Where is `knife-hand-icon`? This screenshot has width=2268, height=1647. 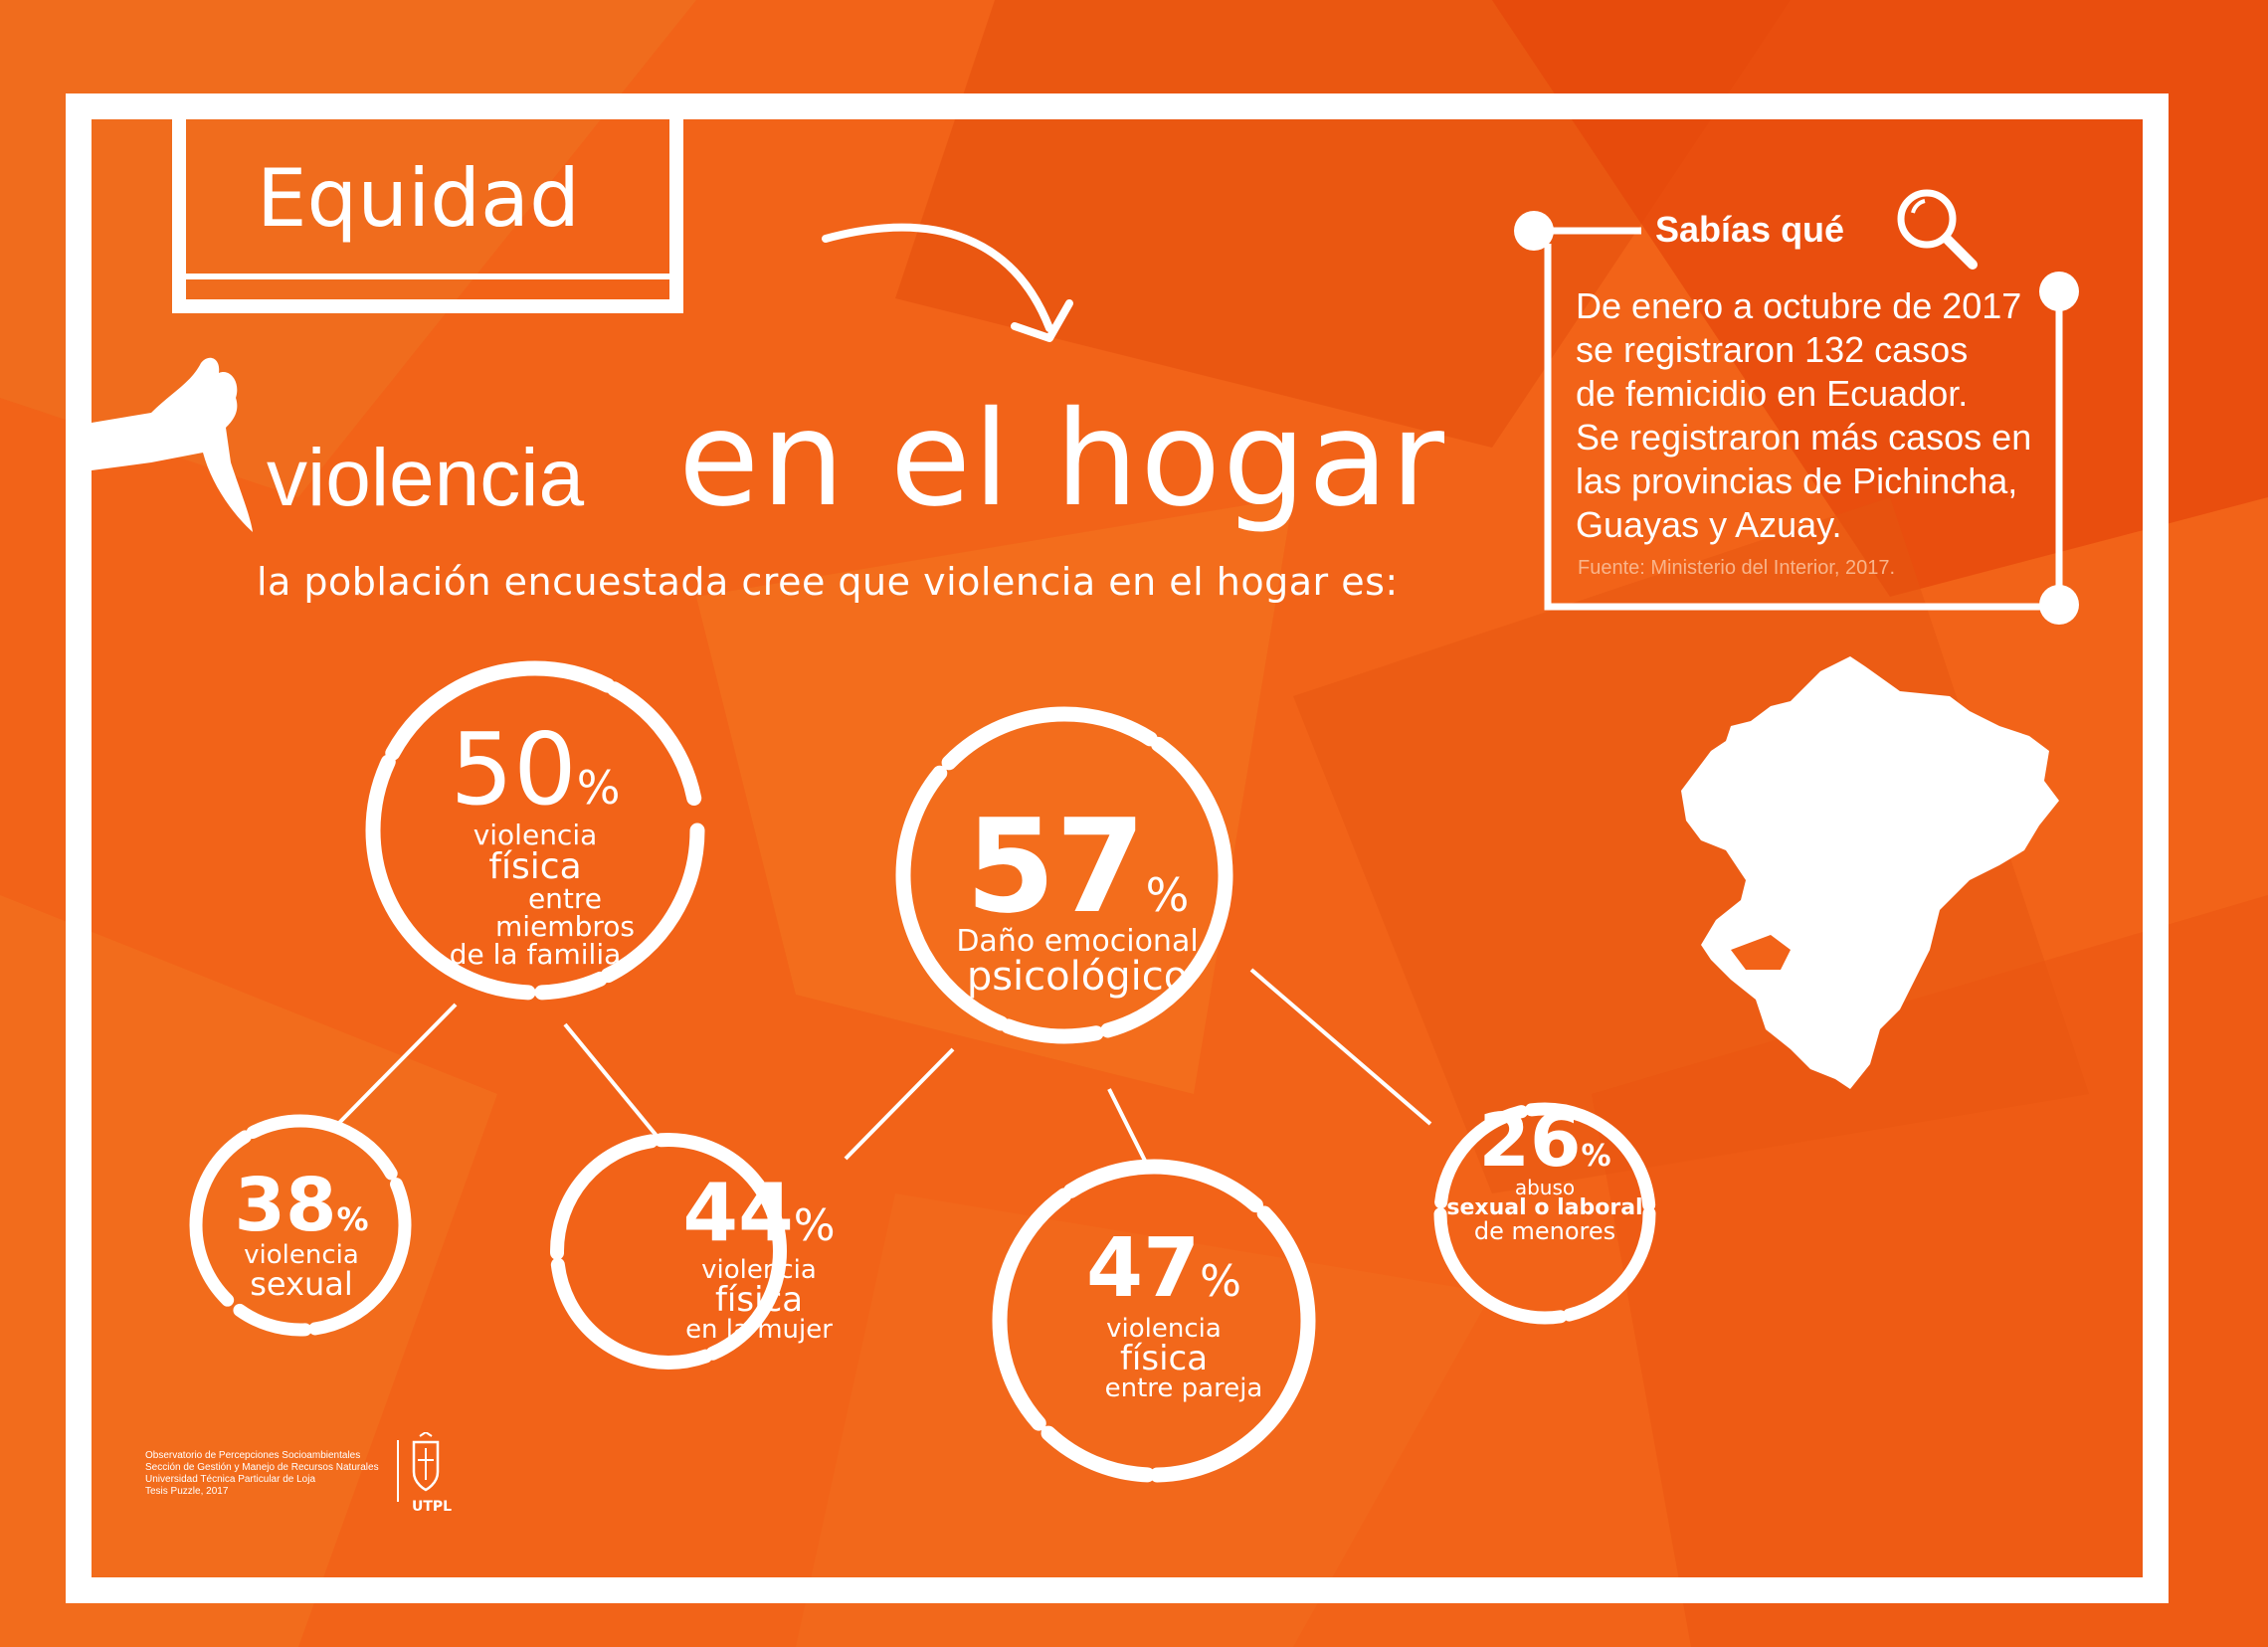 knife-hand-icon is located at coordinates (173, 444).